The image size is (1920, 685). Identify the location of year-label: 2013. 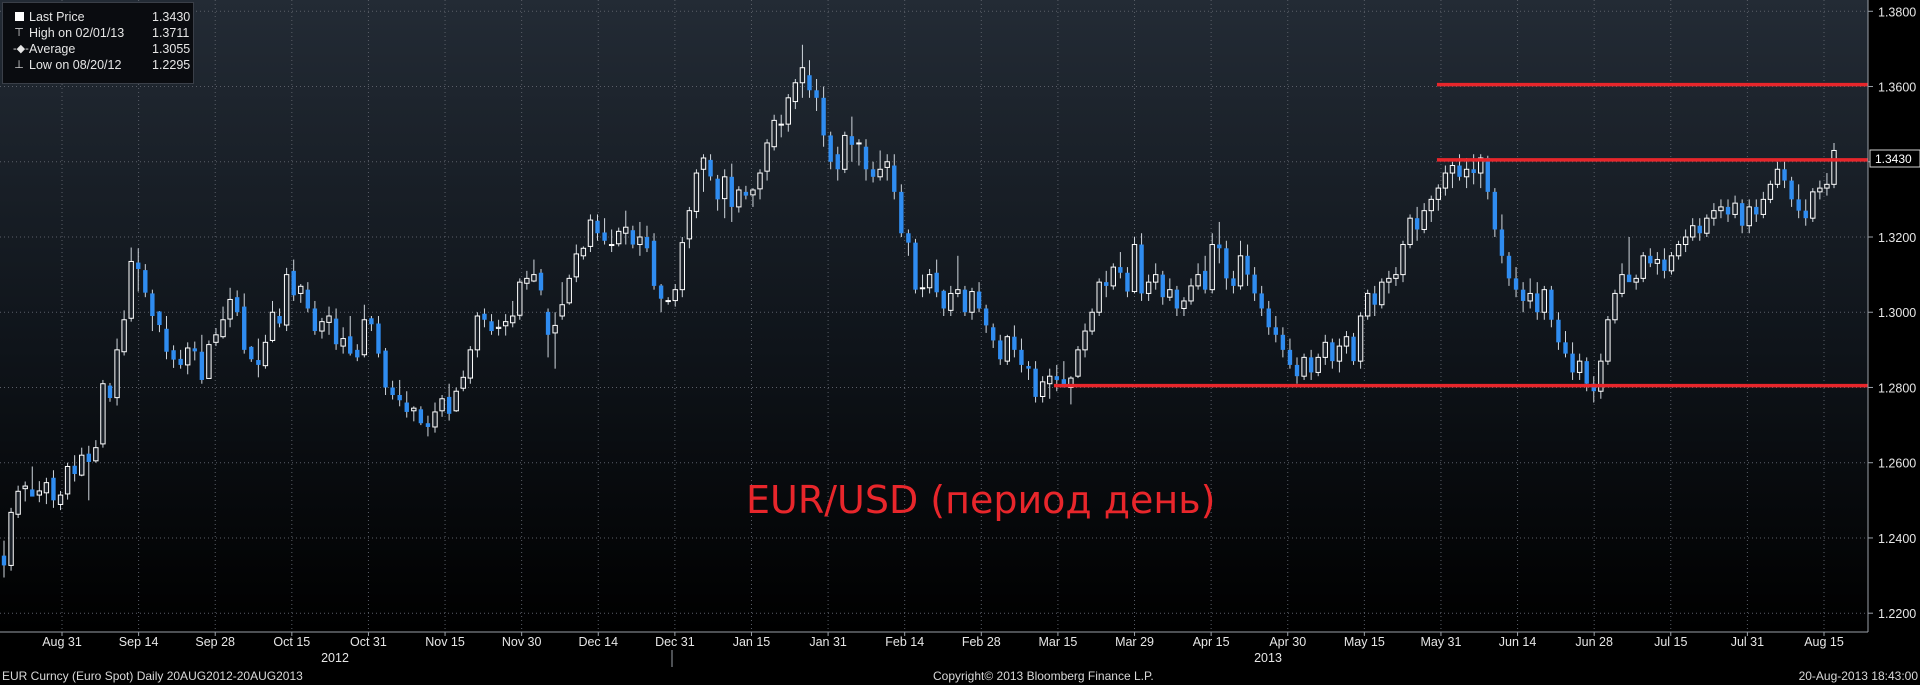
(1268, 658).